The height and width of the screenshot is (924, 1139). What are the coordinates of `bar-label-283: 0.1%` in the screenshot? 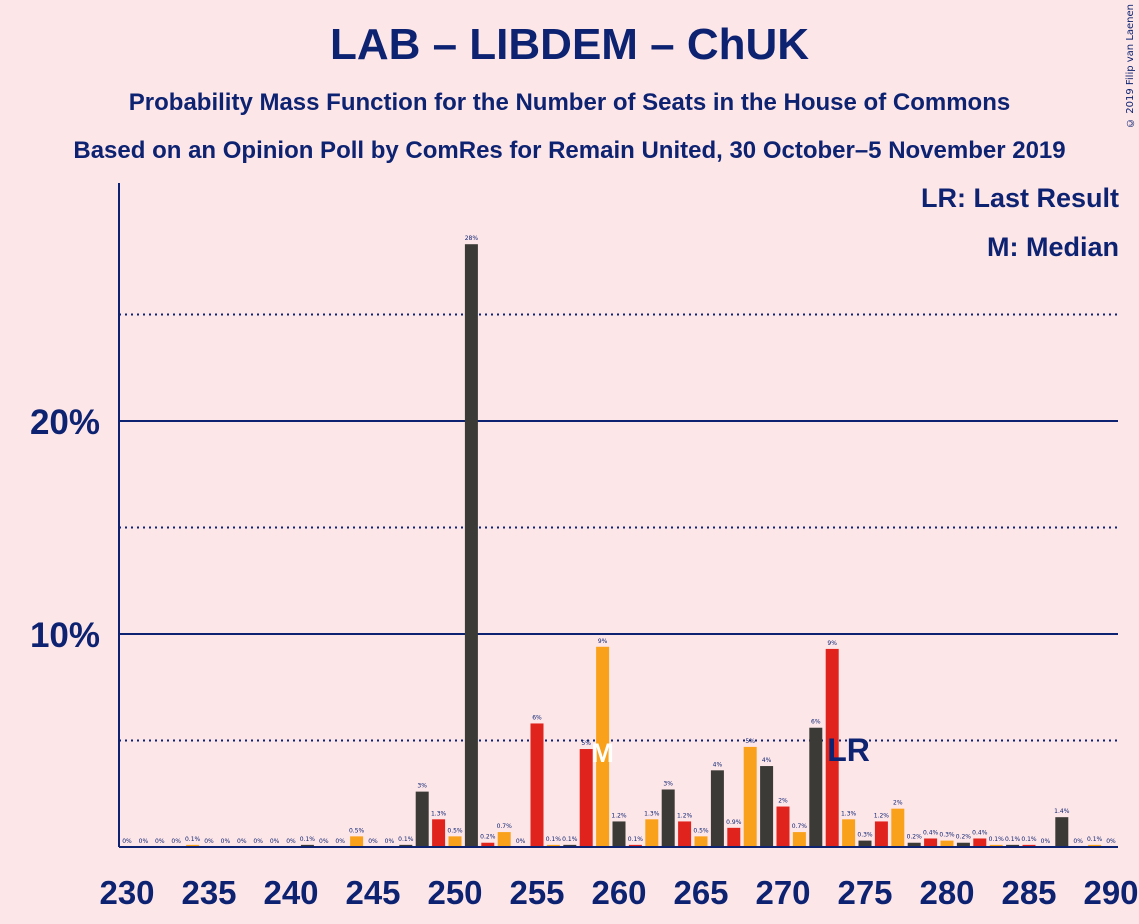 It's located at (997, 839).